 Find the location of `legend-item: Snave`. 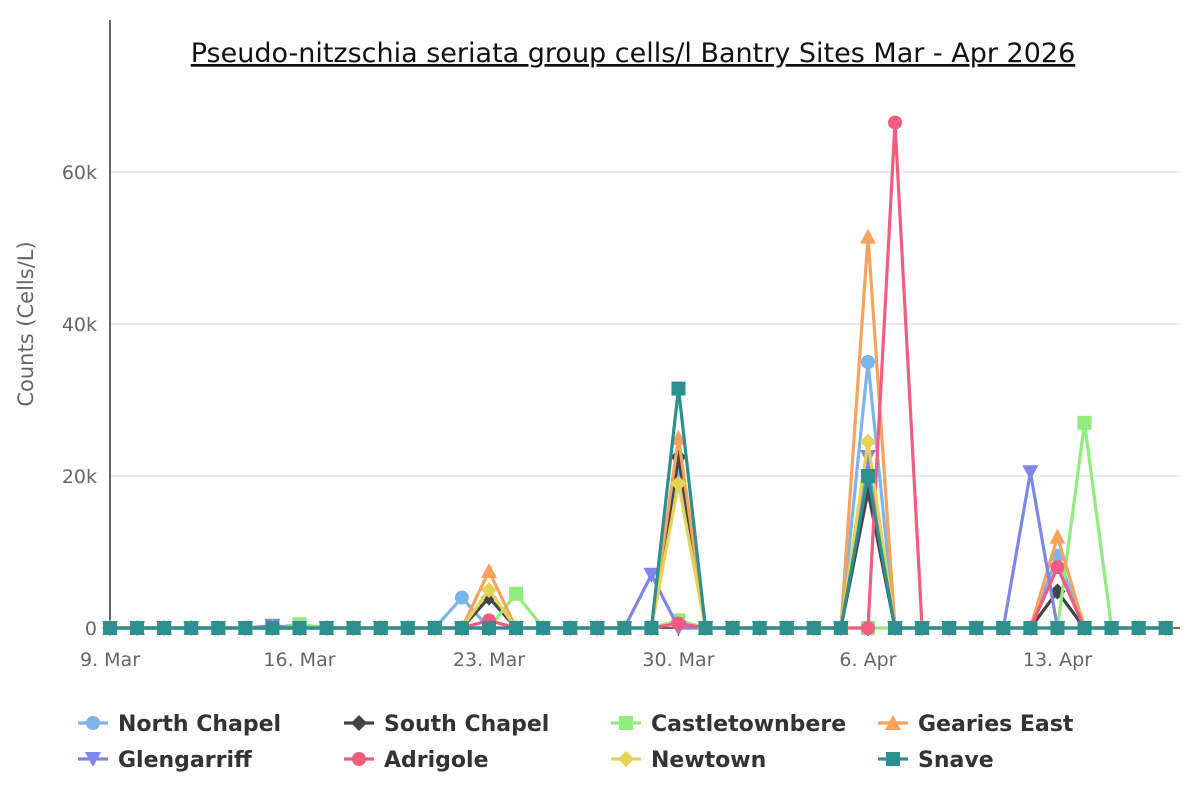

legend-item: Snave is located at coordinates (936, 760).